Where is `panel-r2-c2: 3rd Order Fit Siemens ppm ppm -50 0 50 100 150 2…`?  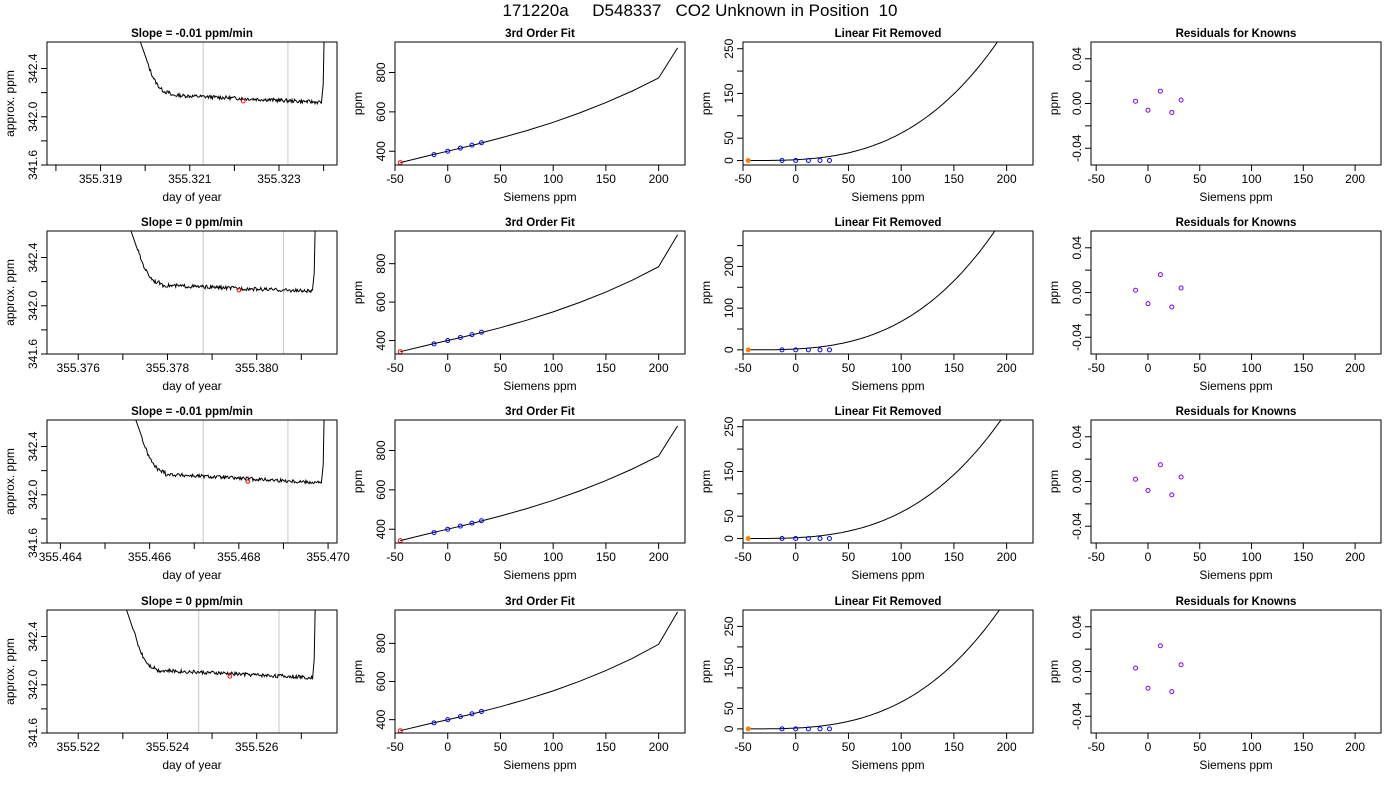
panel-r2-c2: 3rd Order Fit Siemens ppm ppm -50 0 50 100 150 2… is located at coordinates (518, 305).